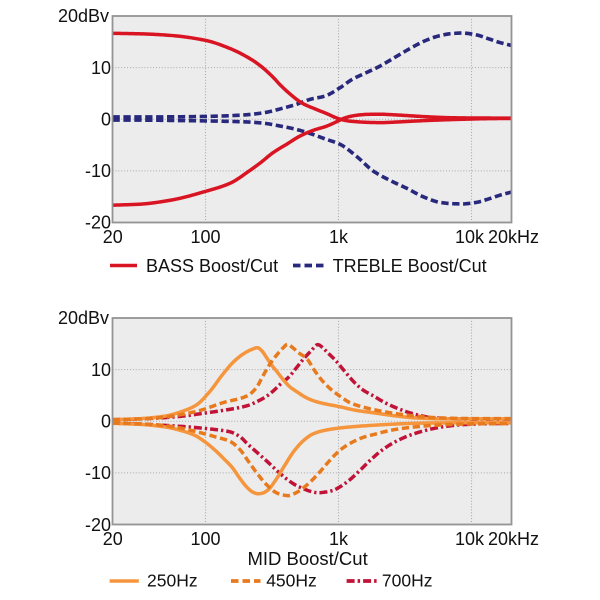 This screenshot has width=600, height=600. I want to click on svg-text: MID Boost/Cut, so click(307, 558).